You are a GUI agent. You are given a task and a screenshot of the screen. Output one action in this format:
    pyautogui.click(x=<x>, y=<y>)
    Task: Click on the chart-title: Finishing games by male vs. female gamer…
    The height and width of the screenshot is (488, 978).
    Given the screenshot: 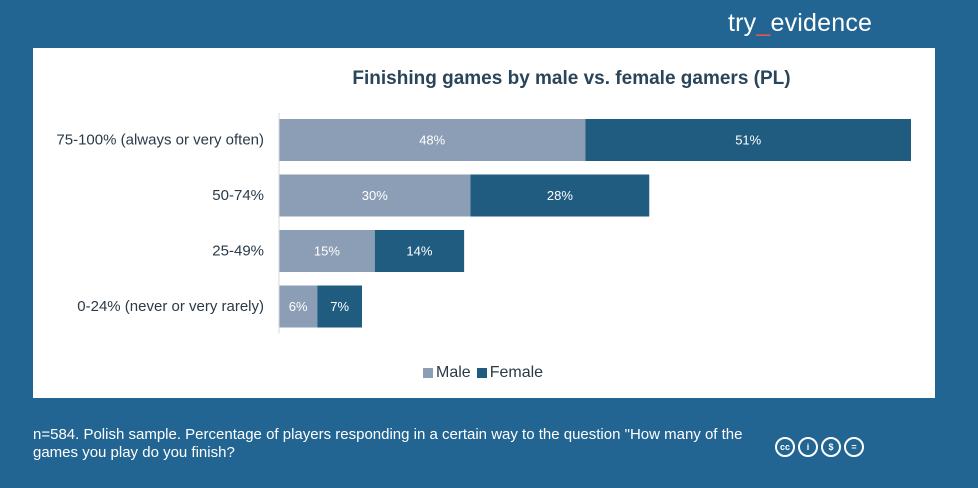 What is the action you would take?
    pyautogui.click(x=571, y=78)
    